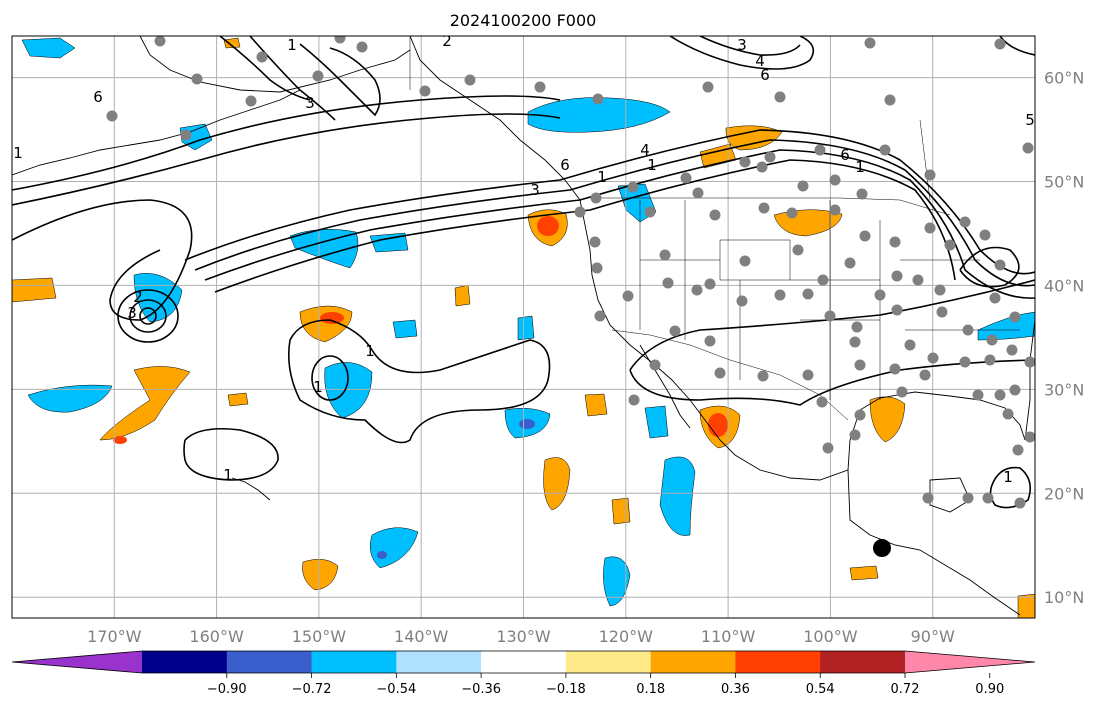  What do you see at coordinates (1064, 182) in the screenshot?
I see `lat-tick-label: 50°N` at bounding box center [1064, 182].